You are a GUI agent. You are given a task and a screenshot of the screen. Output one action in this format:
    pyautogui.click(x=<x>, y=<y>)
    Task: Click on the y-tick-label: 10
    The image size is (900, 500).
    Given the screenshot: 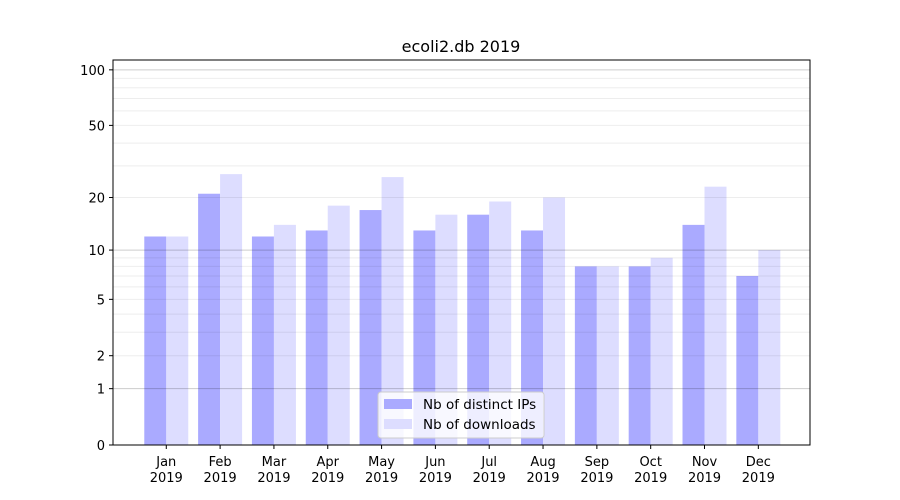 What is the action you would take?
    pyautogui.click(x=96, y=251)
    